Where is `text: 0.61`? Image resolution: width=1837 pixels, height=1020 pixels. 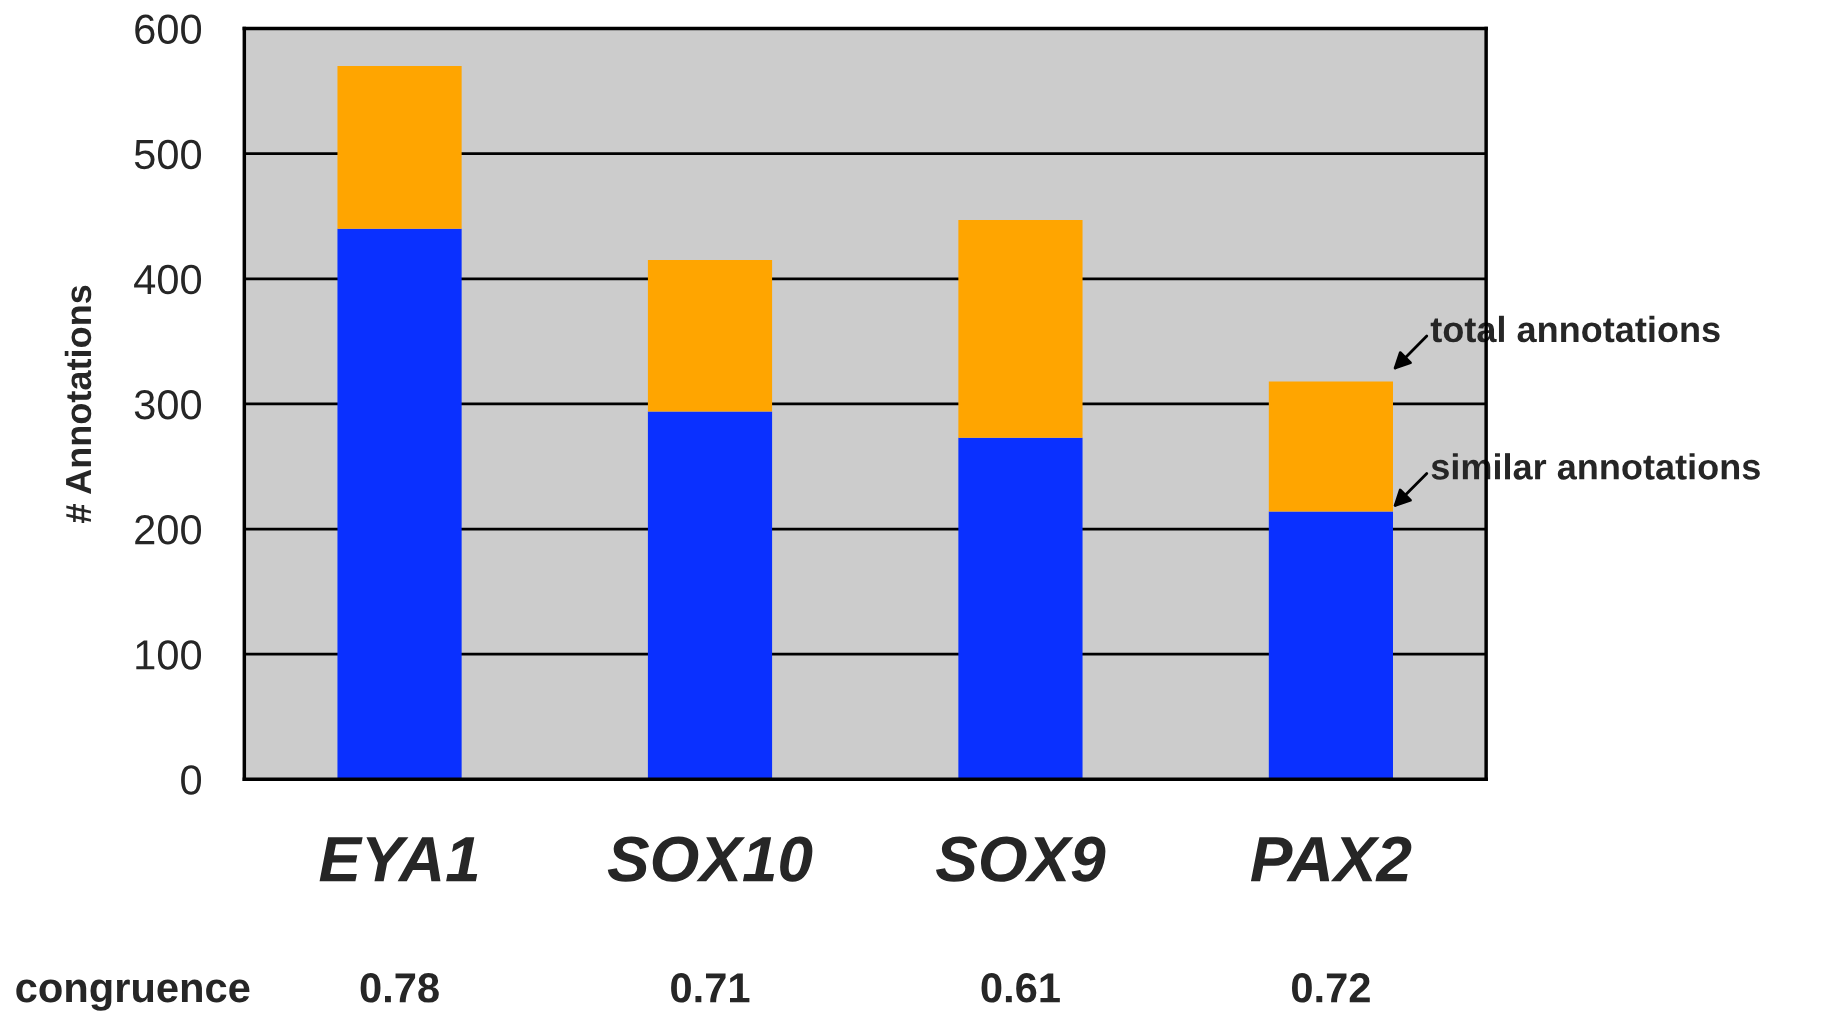
text: 0.61 is located at coordinates (1020, 988).